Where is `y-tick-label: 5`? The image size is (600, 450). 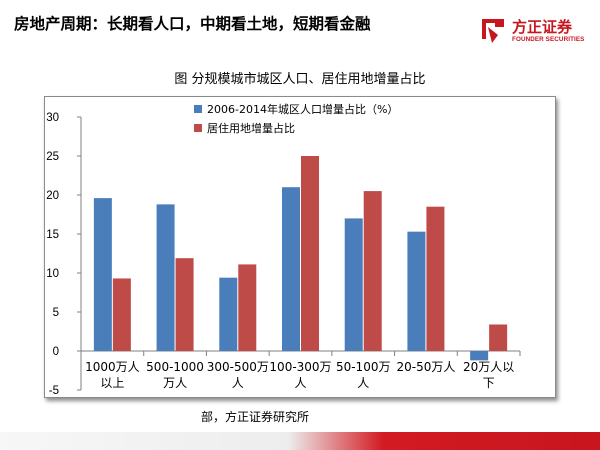 y-tick-label: 5 is located at coordinates (56, 313).